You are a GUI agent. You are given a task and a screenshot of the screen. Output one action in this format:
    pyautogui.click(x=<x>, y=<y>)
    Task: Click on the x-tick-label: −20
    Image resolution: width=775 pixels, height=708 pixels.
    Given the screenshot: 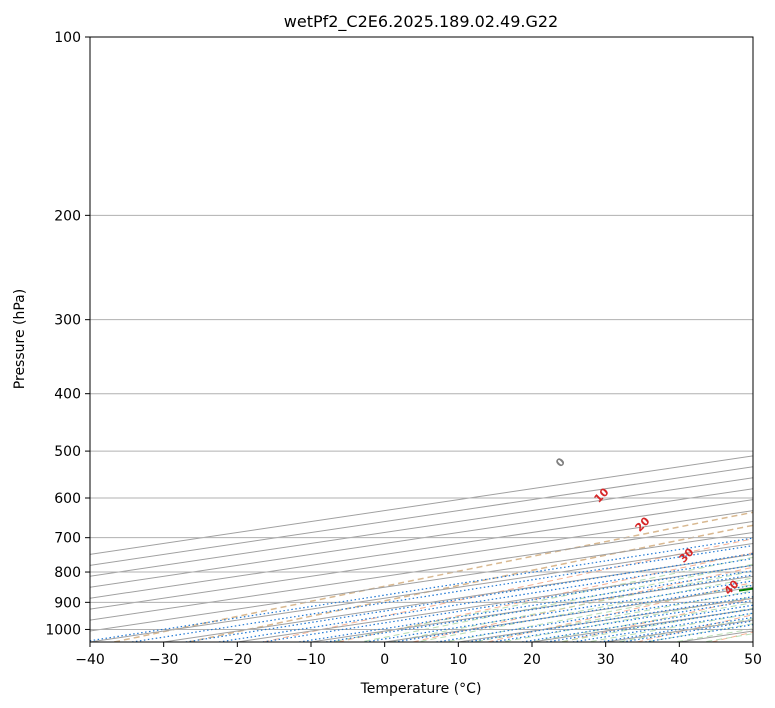 What is the action you would take?
    pyautogui.click(x=238, y=660)
    